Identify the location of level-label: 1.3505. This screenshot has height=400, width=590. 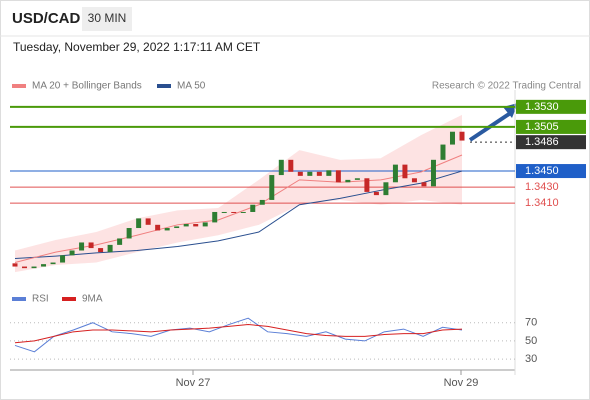
(542, 127).